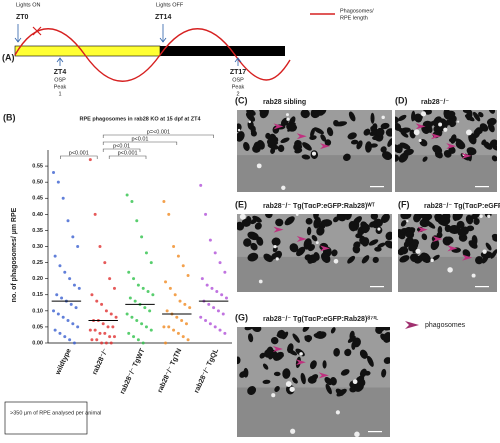 The image size is (500, 443). What do you see at coordinates (63, 362) in the screenshot?
I see `x-tick-label: wildtype` at bounding box center [63, 362].